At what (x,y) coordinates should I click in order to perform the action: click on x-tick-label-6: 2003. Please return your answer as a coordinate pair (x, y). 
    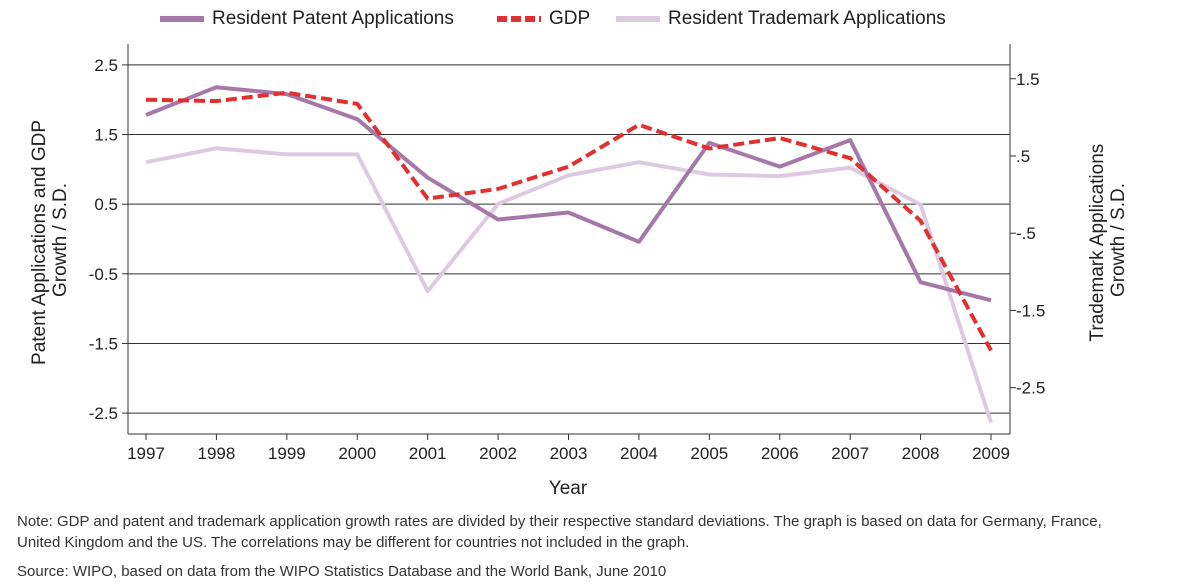
    Looking at the image, I should click on (569, 453).